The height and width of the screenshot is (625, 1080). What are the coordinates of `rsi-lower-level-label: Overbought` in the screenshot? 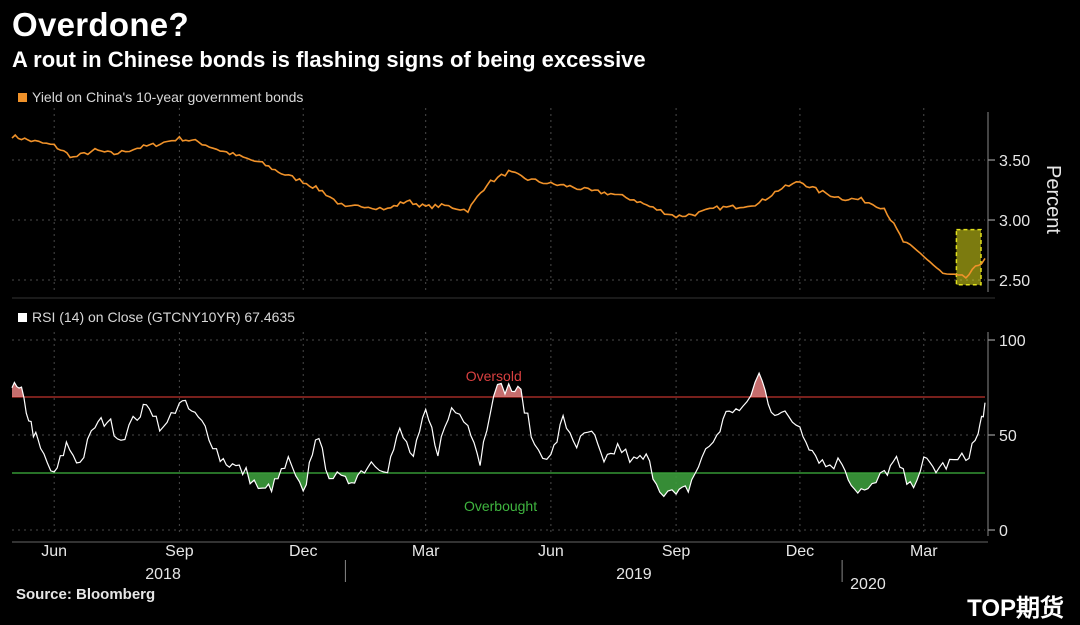 It's located at (500, 506).